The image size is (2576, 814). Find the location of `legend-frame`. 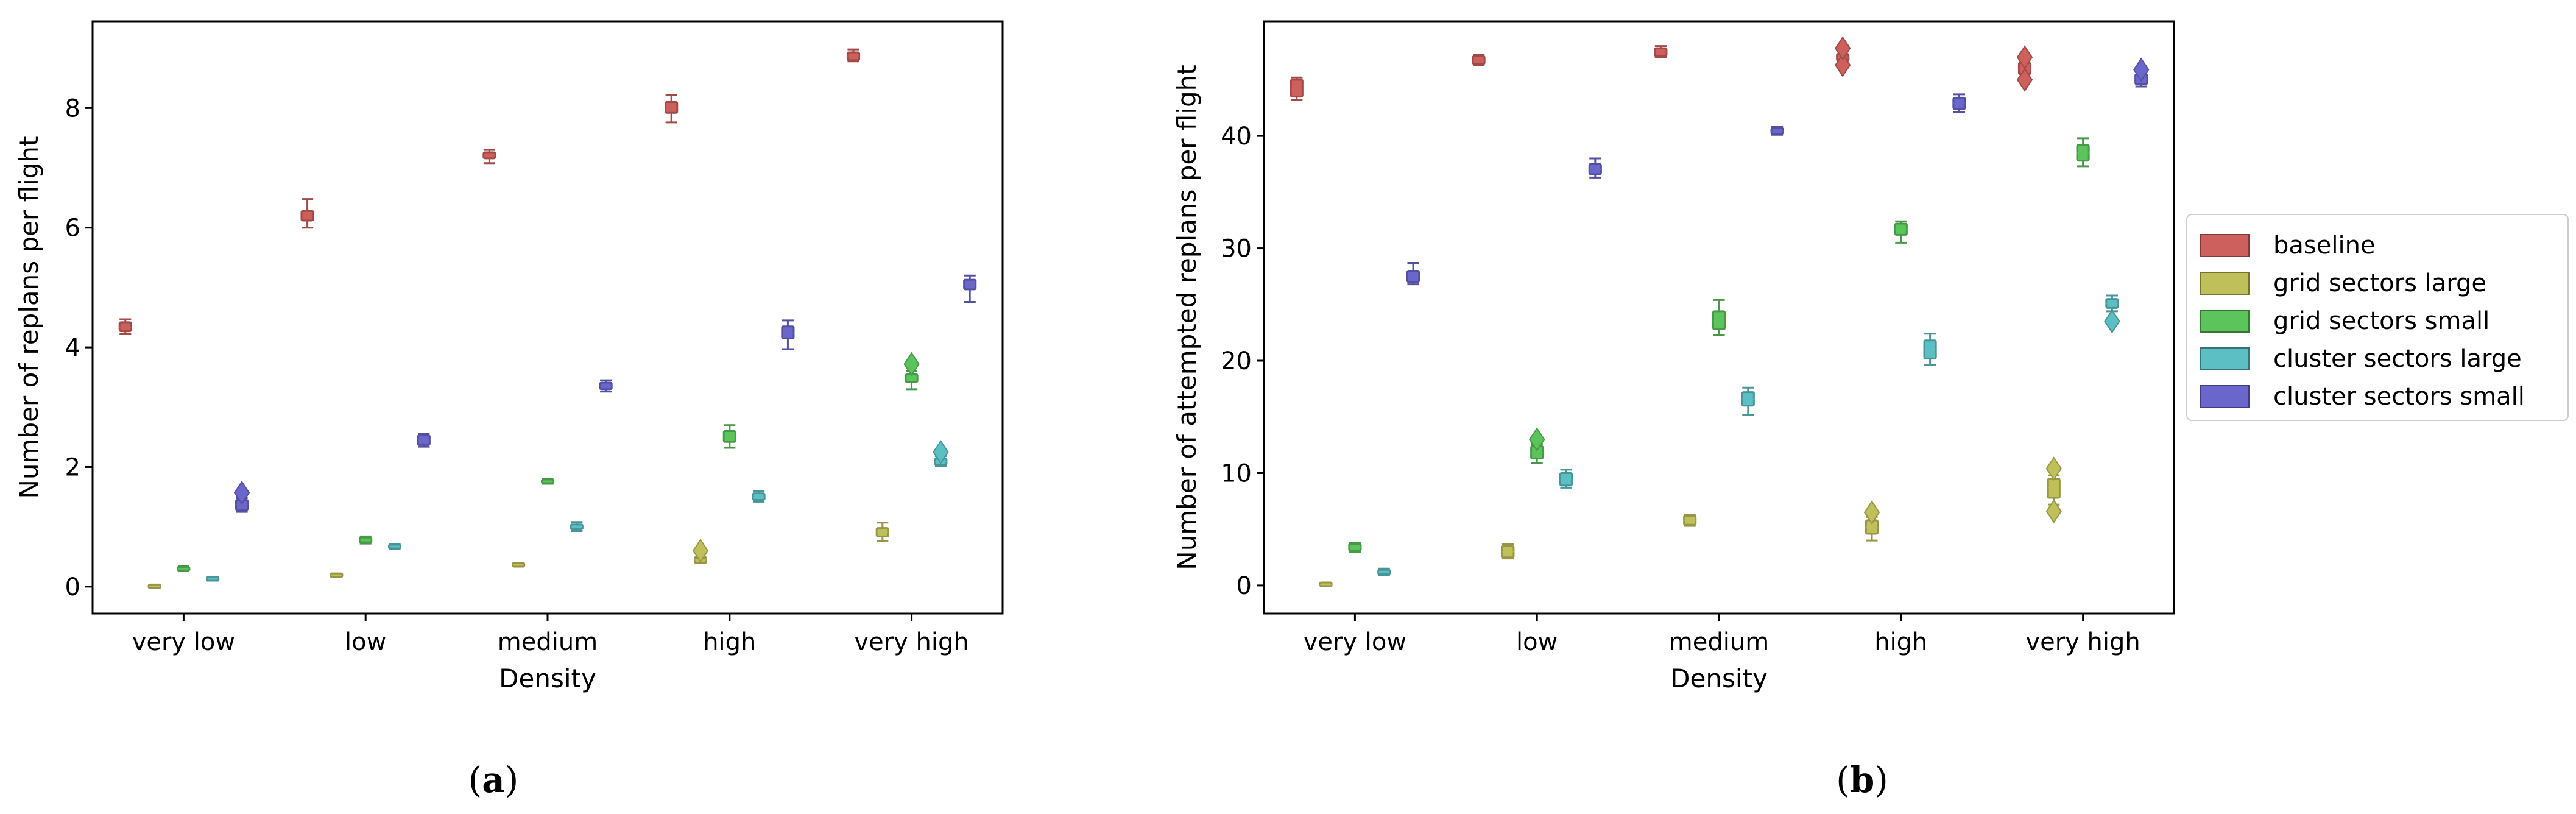

legend-frame is located at coordinates (2377, 317).